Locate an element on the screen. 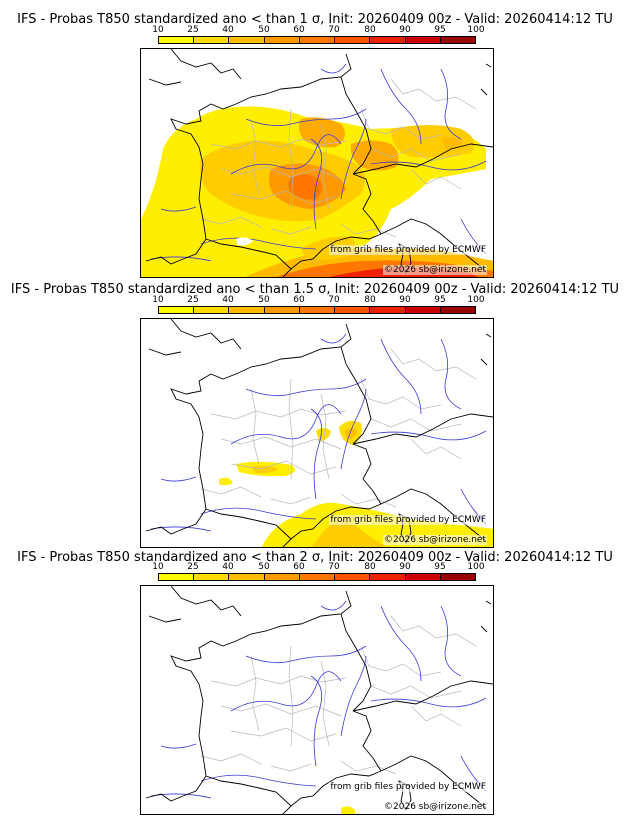  probability-fill is located at coordinates (348, 810).